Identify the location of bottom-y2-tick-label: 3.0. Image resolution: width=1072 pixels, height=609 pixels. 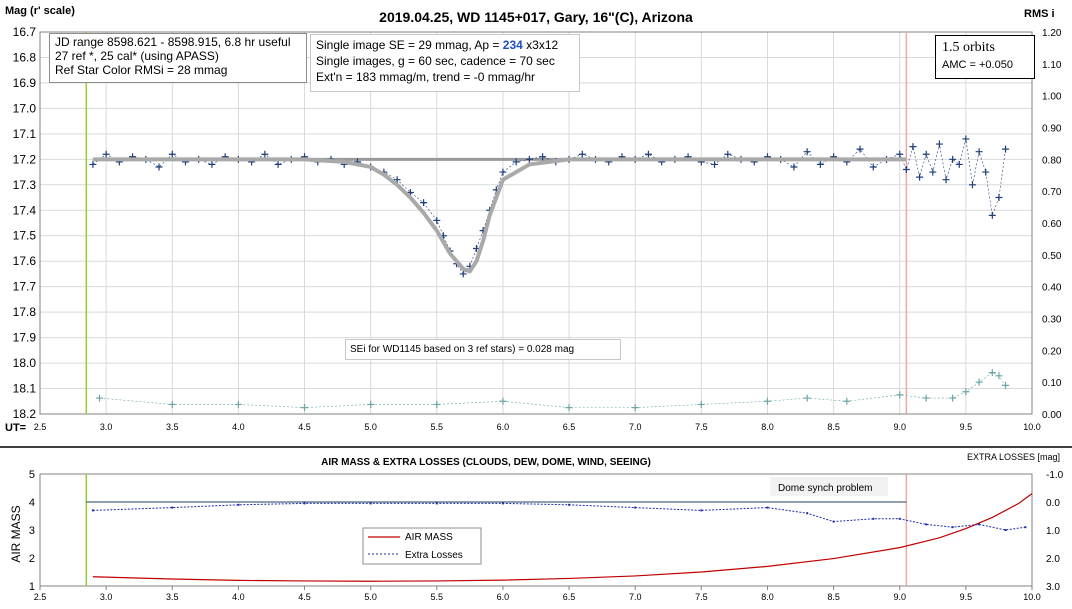
(1053, 587).